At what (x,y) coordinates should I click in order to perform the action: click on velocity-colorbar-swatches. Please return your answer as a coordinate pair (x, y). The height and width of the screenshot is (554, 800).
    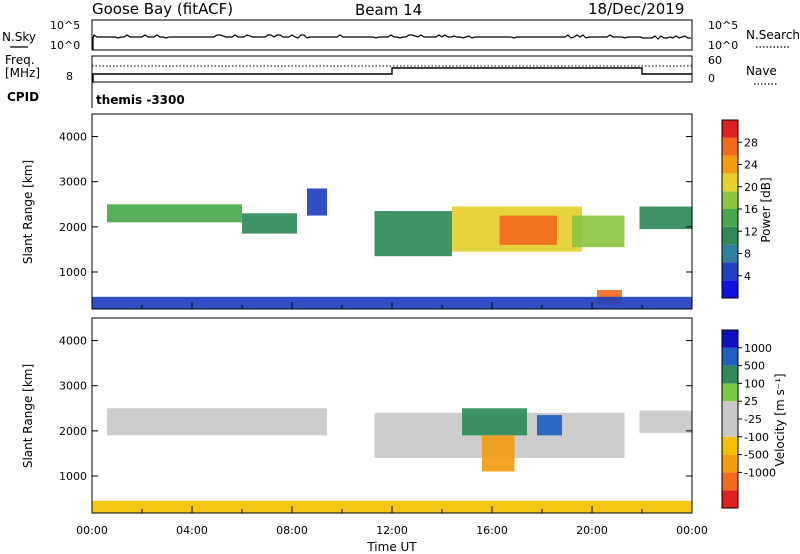
    Looking at the image, I should click on (730, 419).